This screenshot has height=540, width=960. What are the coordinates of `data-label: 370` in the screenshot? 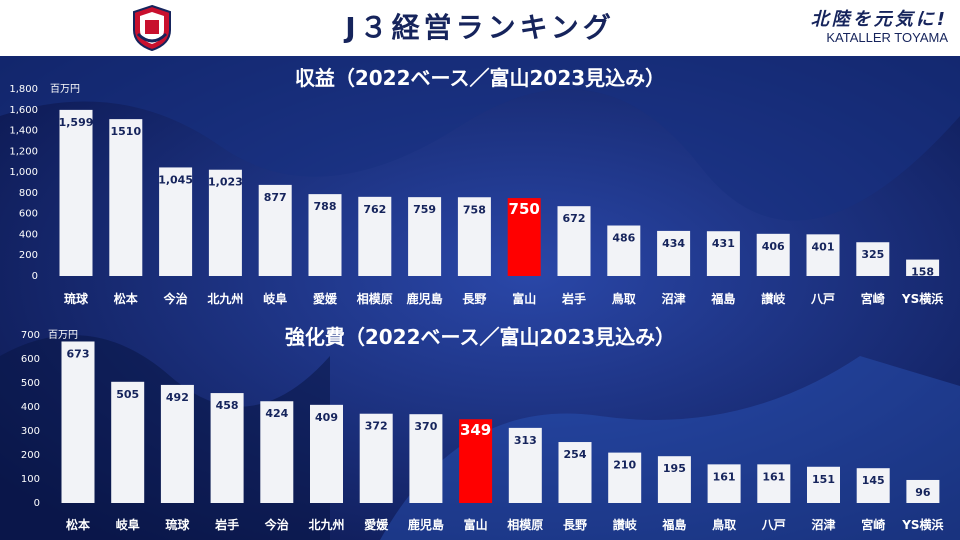 It's located at (425, 426).